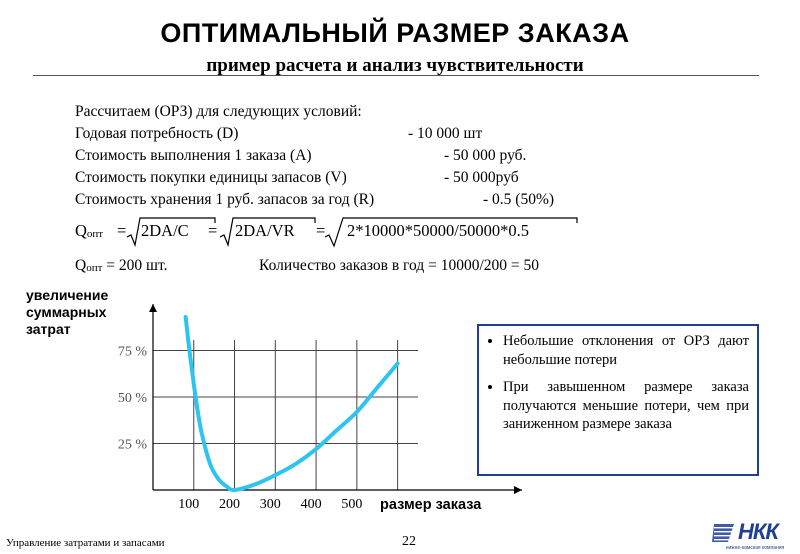 This screenshot has height=554, width=800. I want to click on formula-eq-2: =, so click(213, 230).